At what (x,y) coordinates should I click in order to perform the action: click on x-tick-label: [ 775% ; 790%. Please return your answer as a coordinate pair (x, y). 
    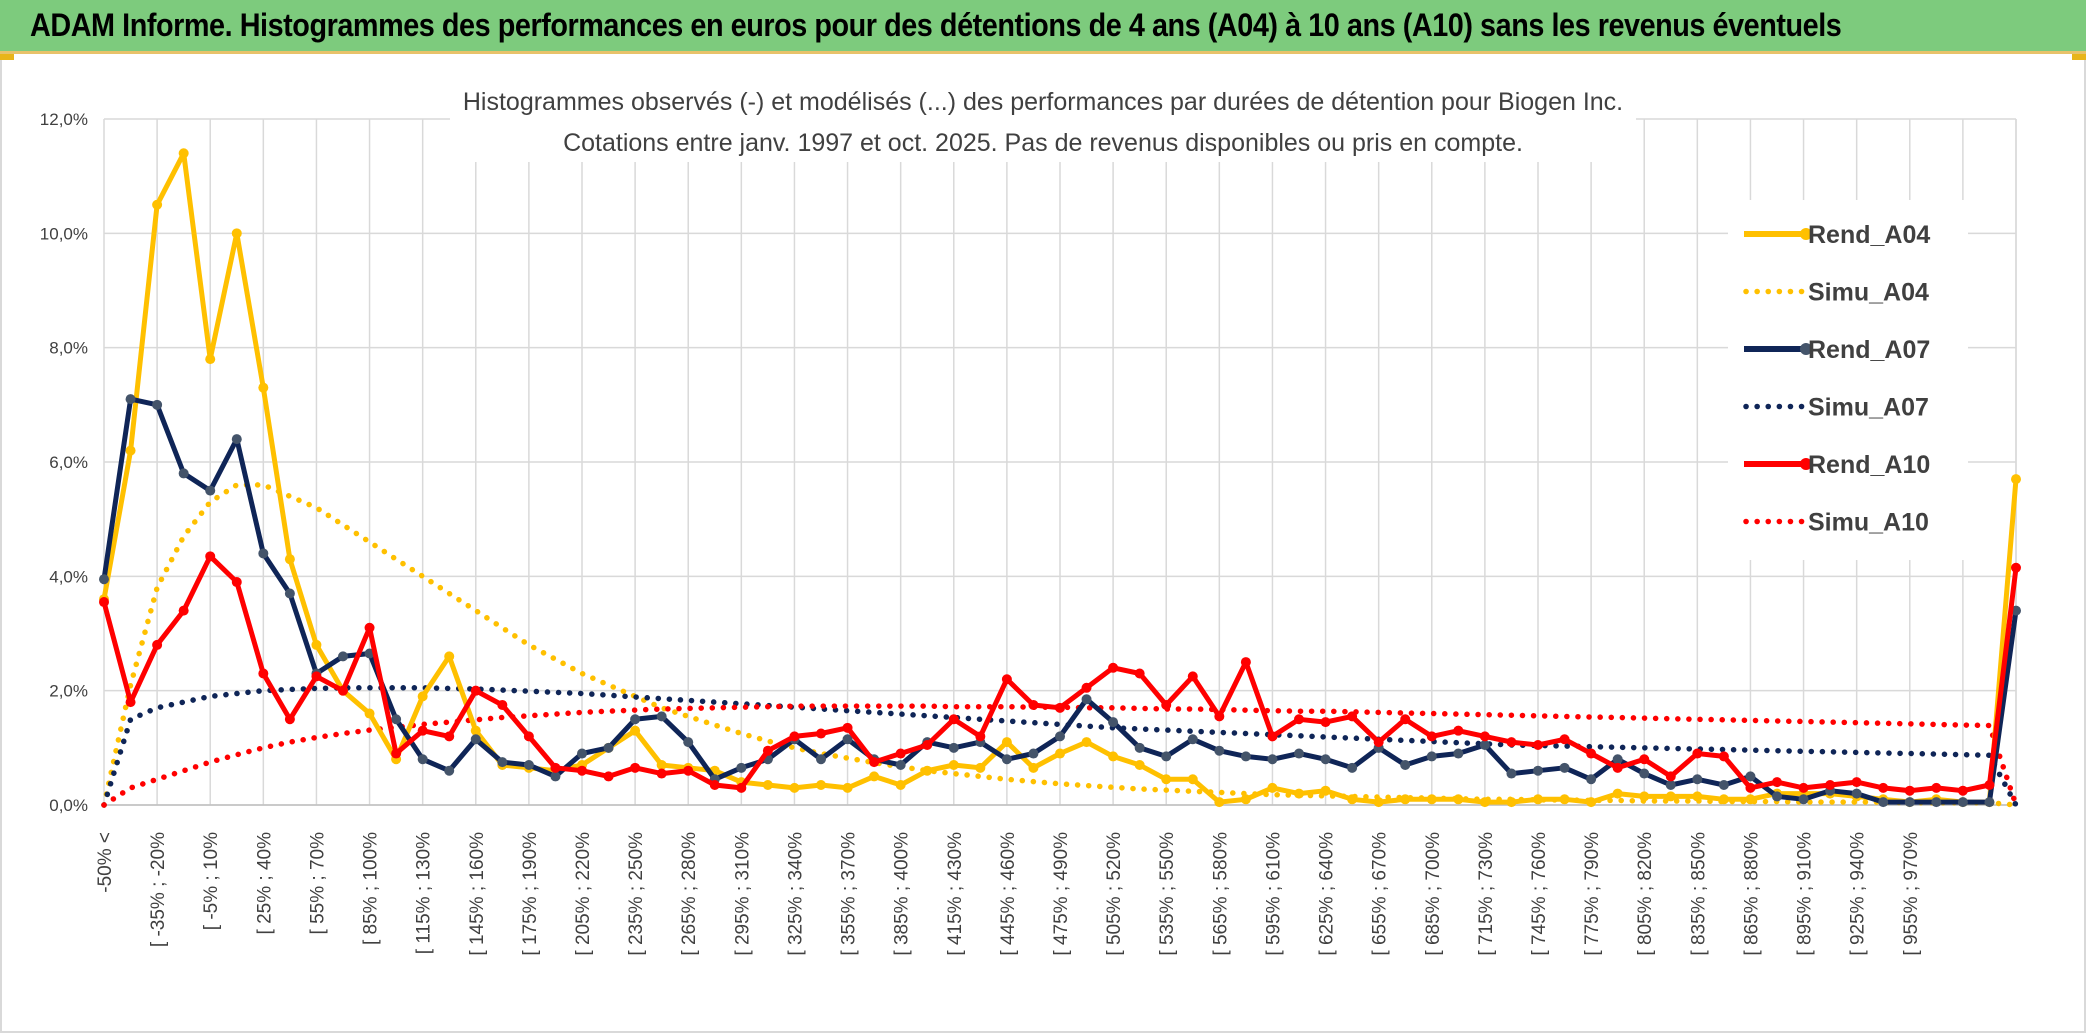
    Looking at the image, I should click on (1592, 894).